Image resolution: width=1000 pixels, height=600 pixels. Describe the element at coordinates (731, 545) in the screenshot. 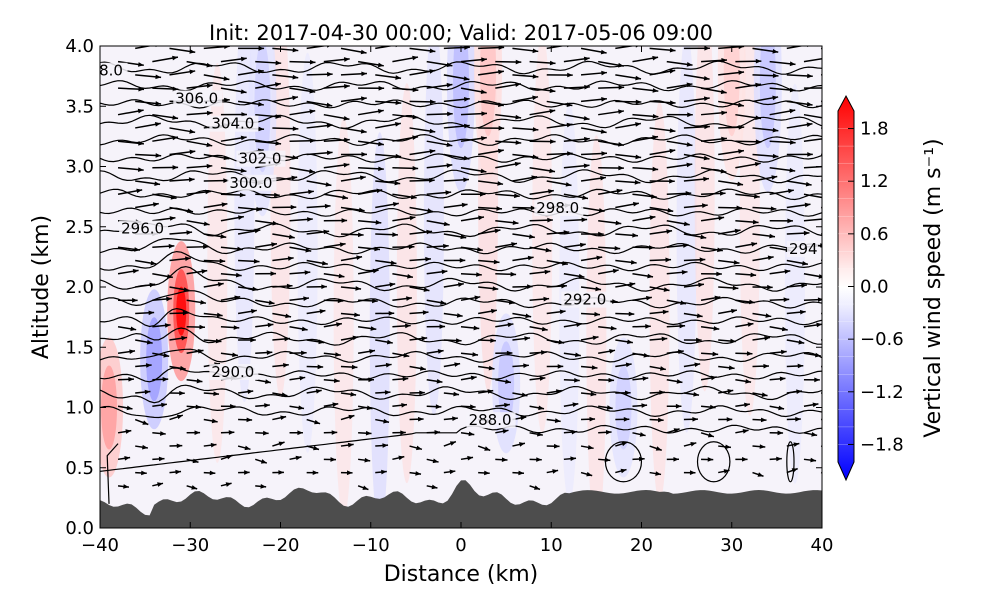

I see `x-tick-label: 30` at that location.